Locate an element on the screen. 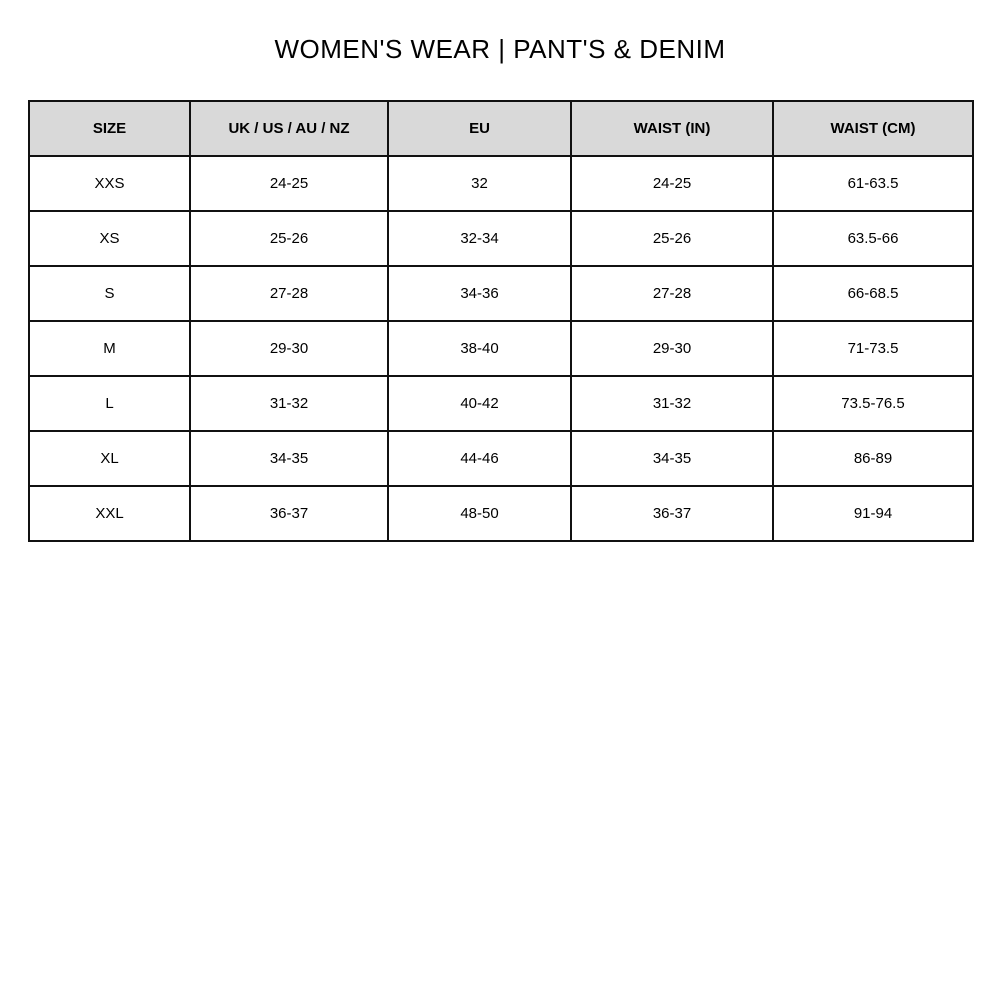  table-cell: L is located at coordinates (109, 403).